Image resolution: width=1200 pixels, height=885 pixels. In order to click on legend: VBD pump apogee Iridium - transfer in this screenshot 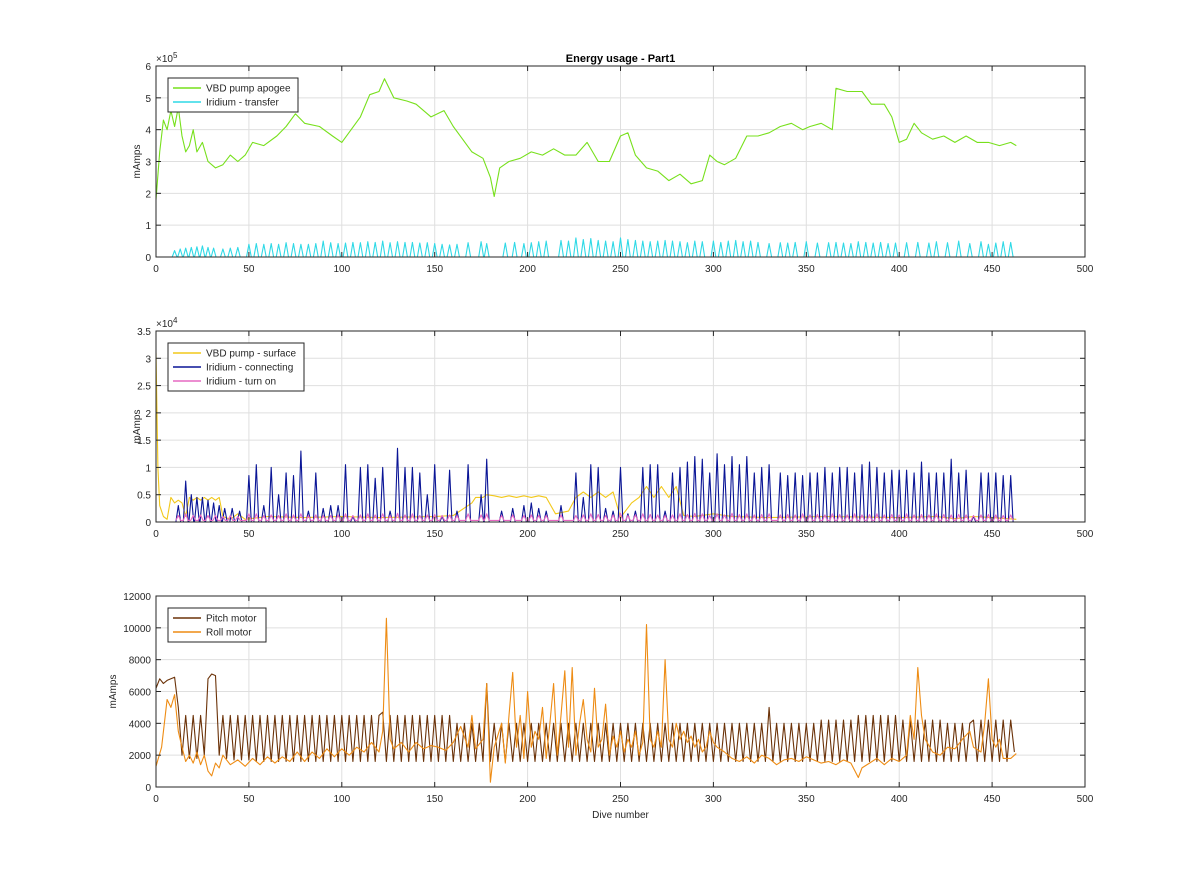, I will do `click(233, 95)`.